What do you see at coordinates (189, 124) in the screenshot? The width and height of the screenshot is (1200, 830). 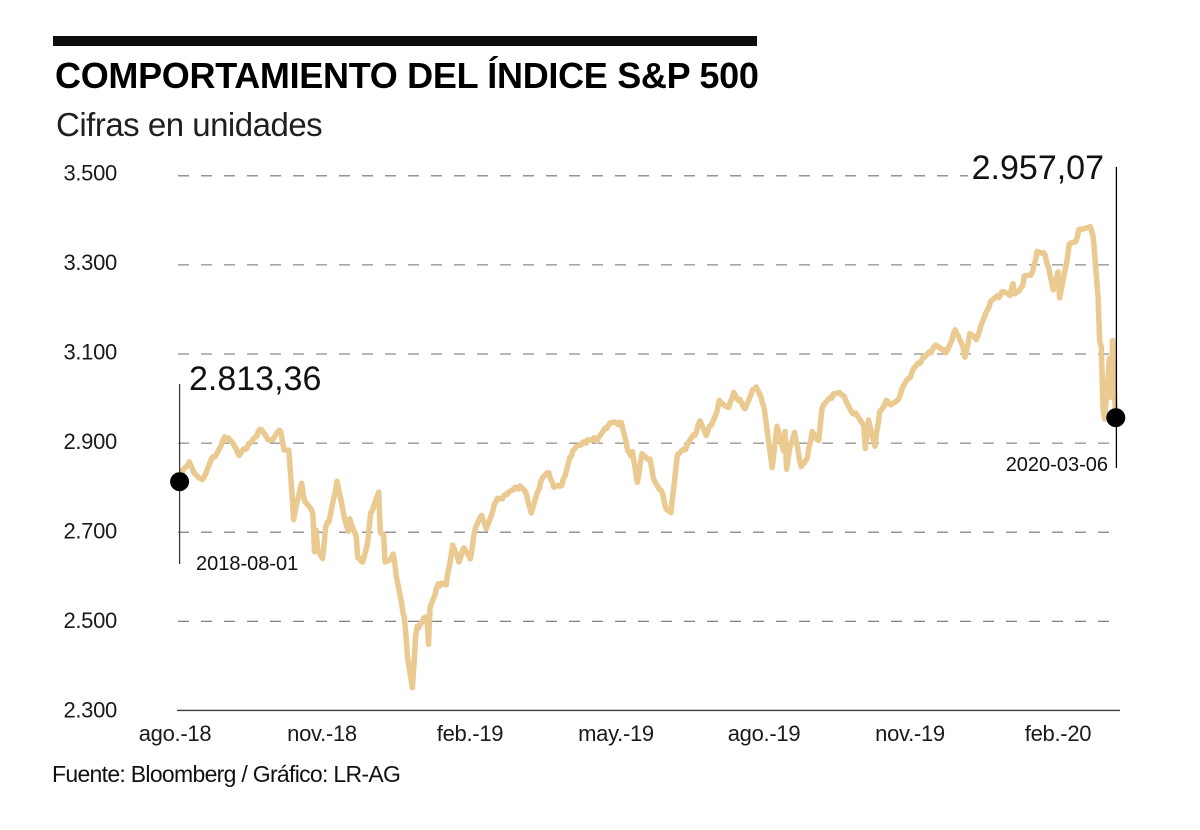 I see `svg-text: Cifras en unidades` at bounding box center [189, 124].